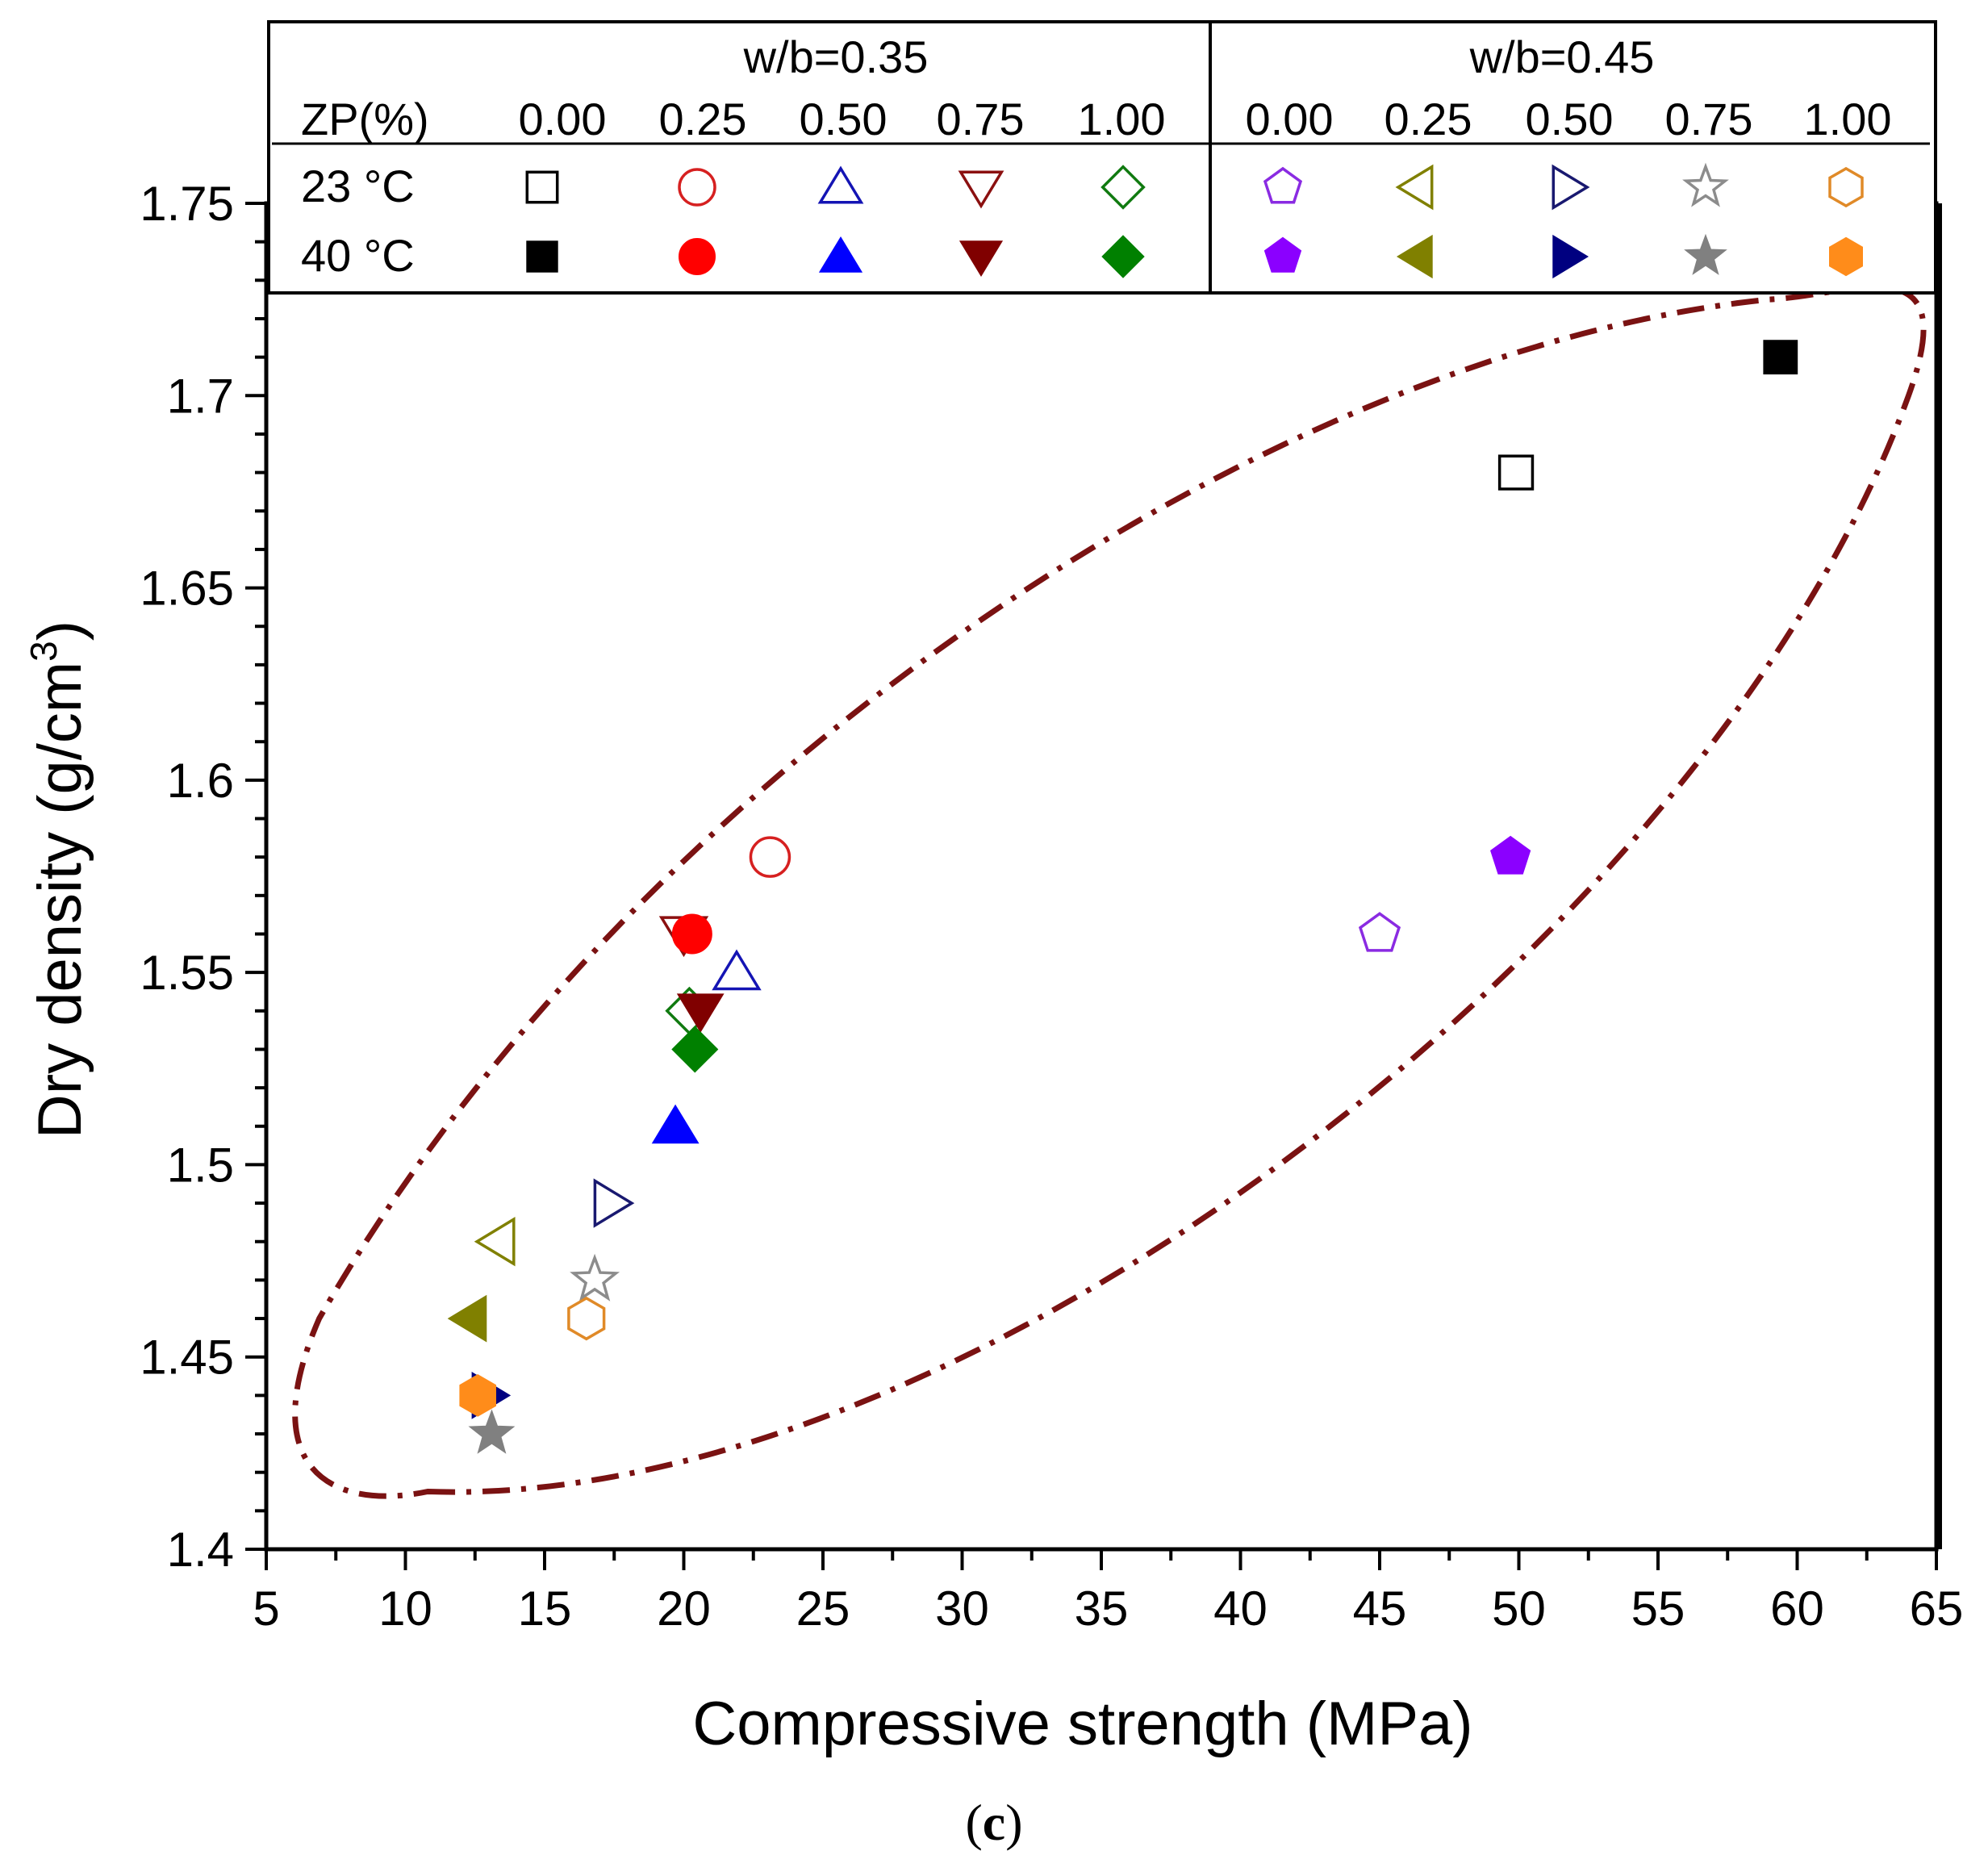 Image resolution: width=1988 pixels, height=1872 pixels. I want to click on x-tick-label: 35, so click(1102, 1609).